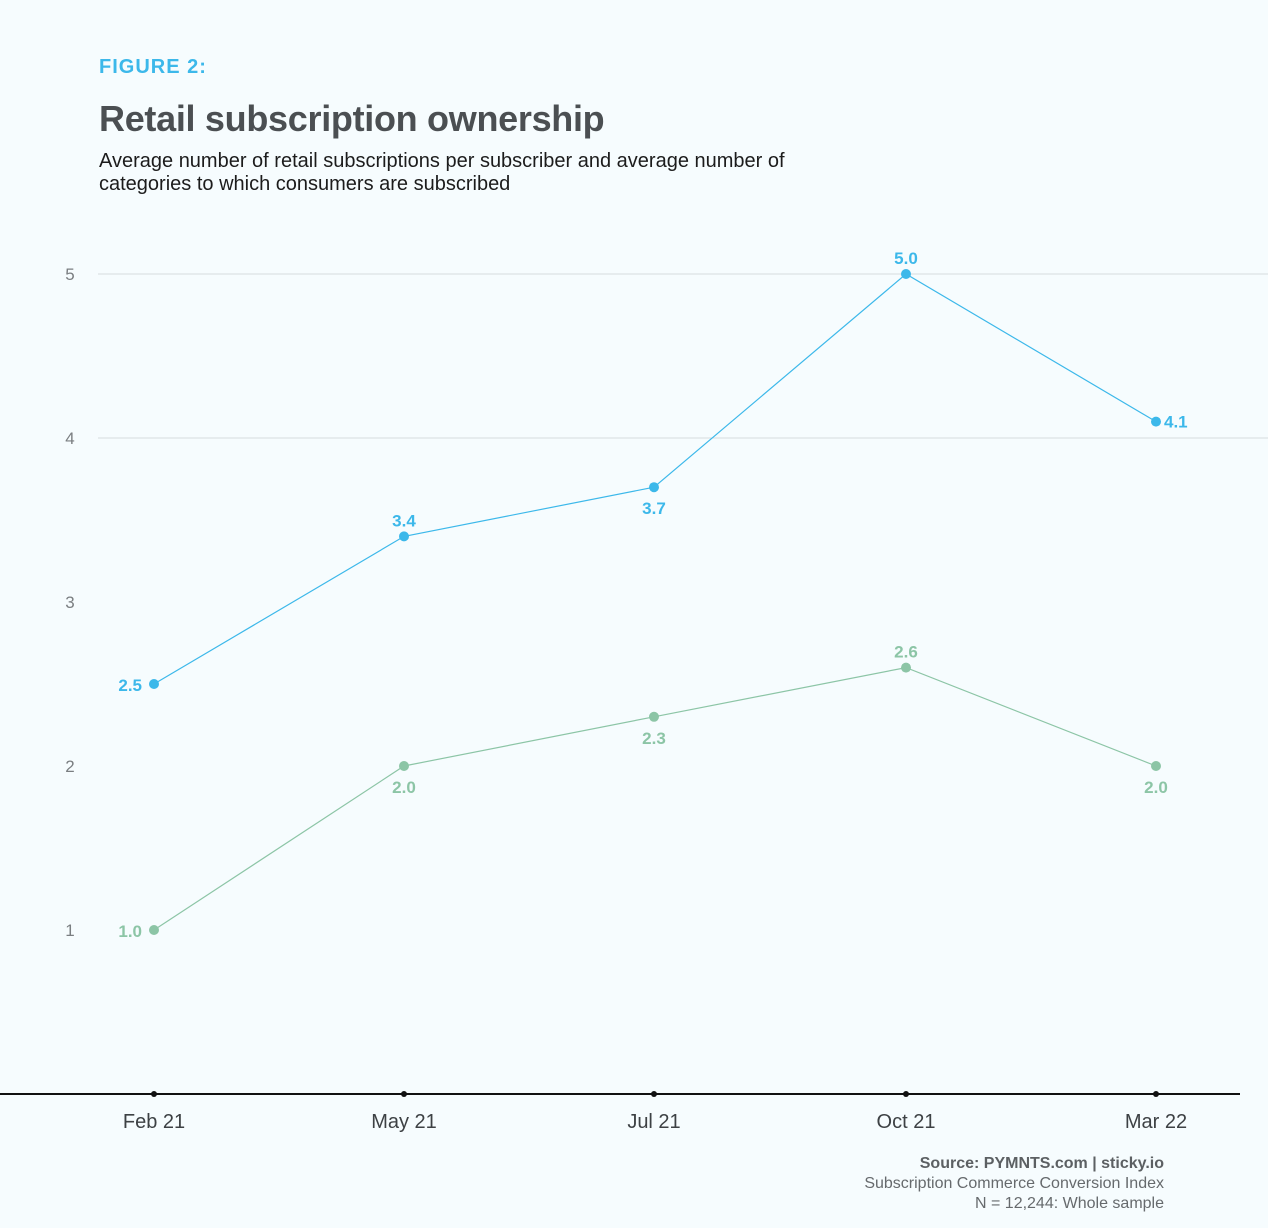 This screenshot has width=1268, height=1228. What do you see at coordinates (653, 1122) in the screenshot?
I see `x-tick-label: Jul 21` at bounding box center [653, 1122].